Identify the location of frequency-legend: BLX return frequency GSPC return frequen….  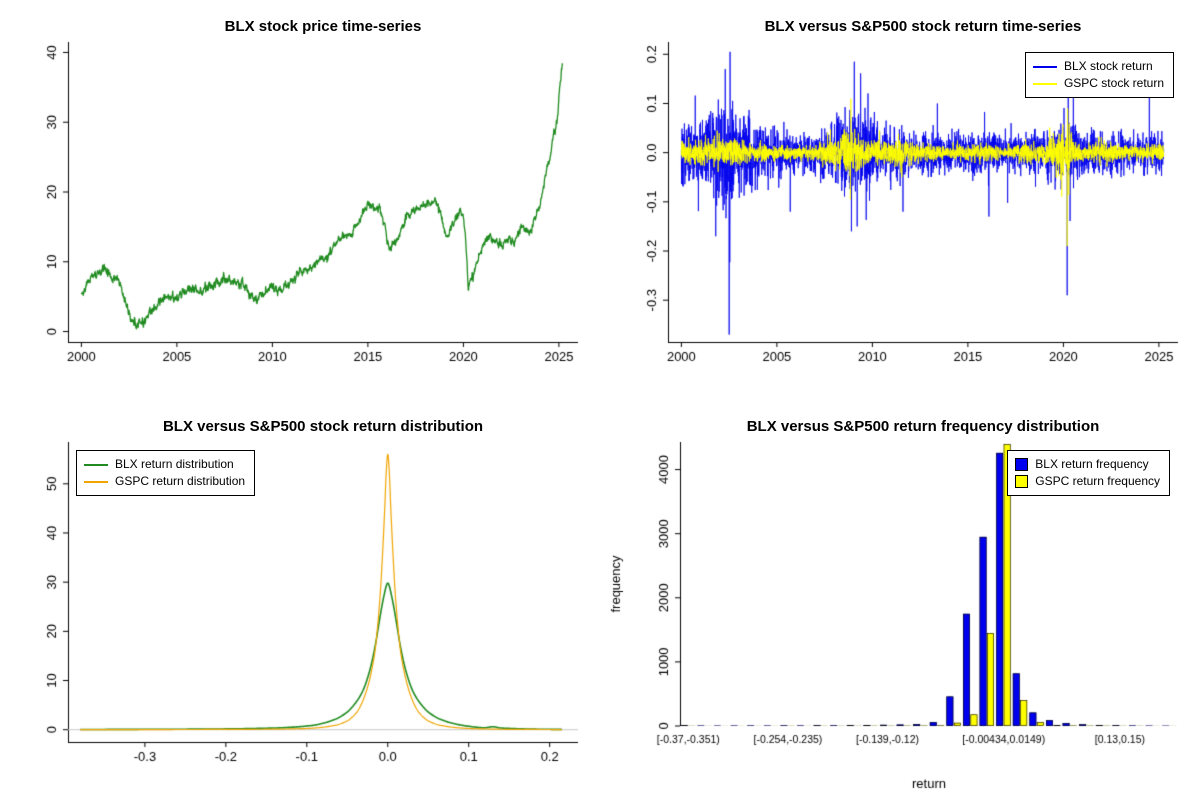
(1088, 473).